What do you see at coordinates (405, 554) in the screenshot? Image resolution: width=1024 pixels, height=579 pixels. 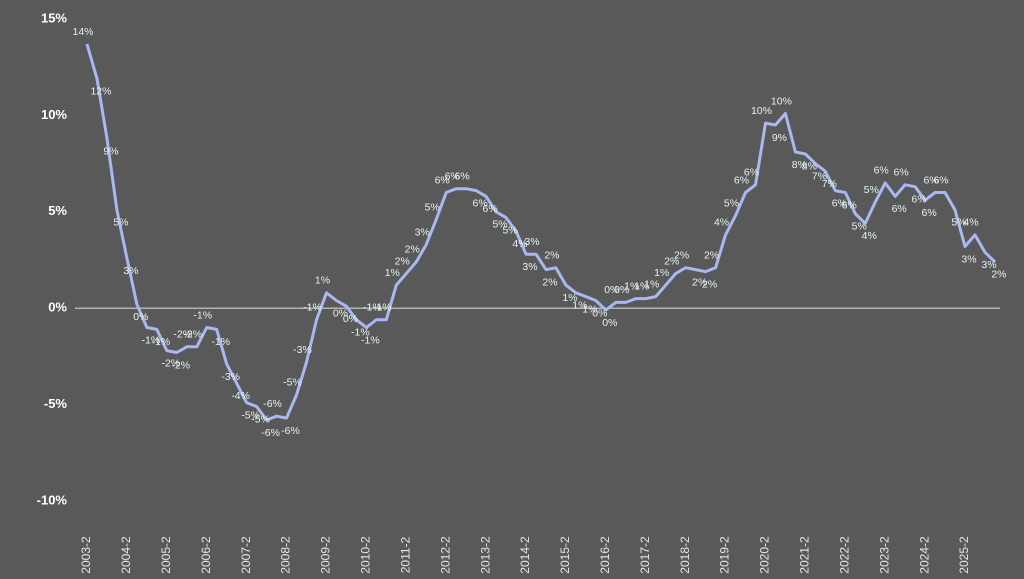 I see `x-tick-label: 2011-2` at bounding box center [405, 554].